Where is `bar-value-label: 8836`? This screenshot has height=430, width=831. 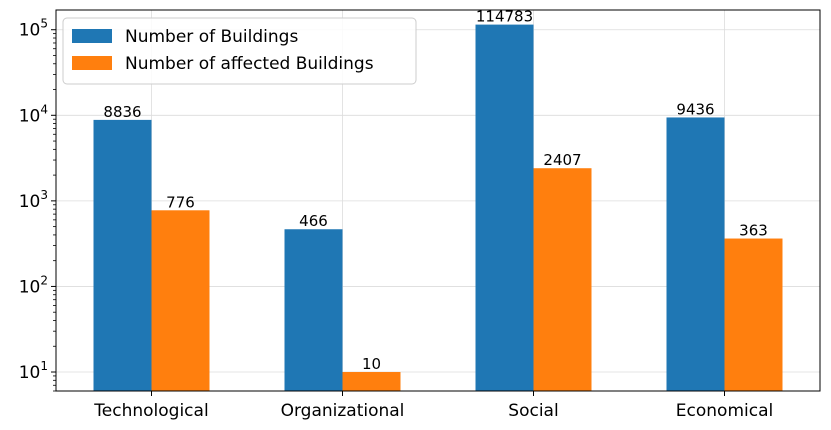
bar-value-label: 8836 is located at coordinates (122, 112).